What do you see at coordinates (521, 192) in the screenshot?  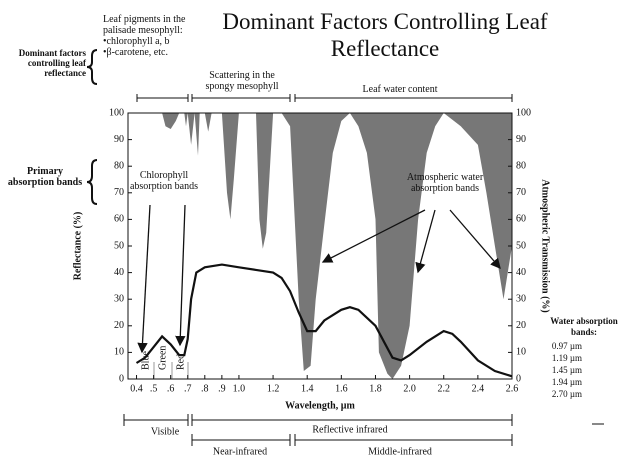 I see `y2-tick-label: 70` at bounding box center [521, 192].